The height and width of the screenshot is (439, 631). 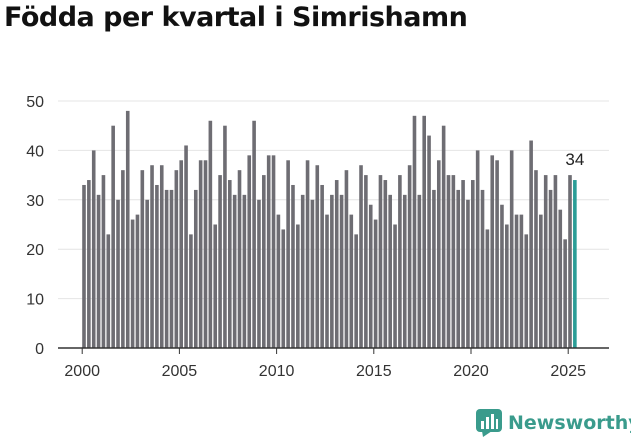 I want to click on y-tick-label: 10, so click(x=35, y=300).